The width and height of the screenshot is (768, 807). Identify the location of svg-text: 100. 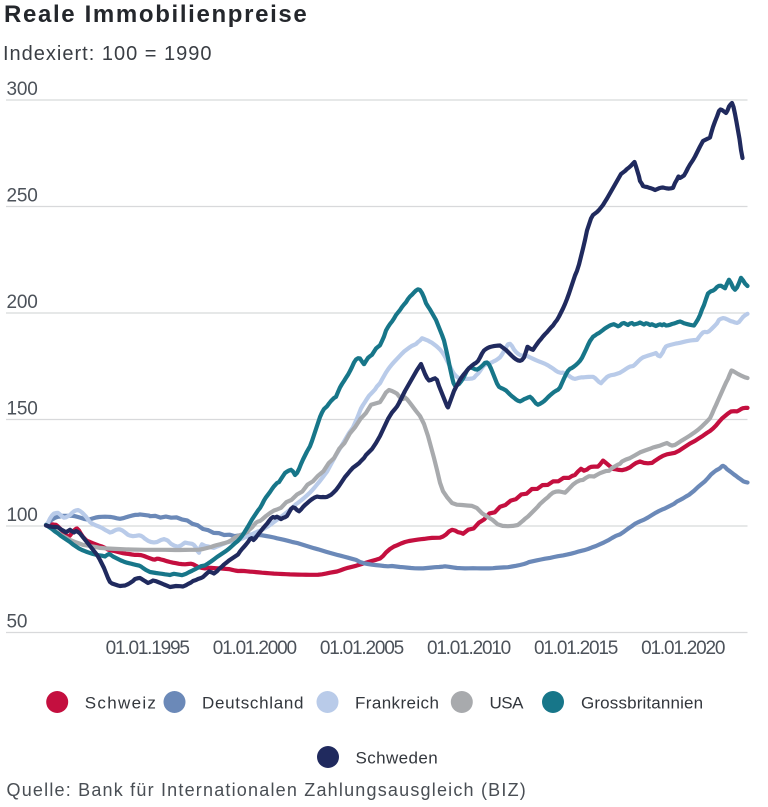
(22, 515).